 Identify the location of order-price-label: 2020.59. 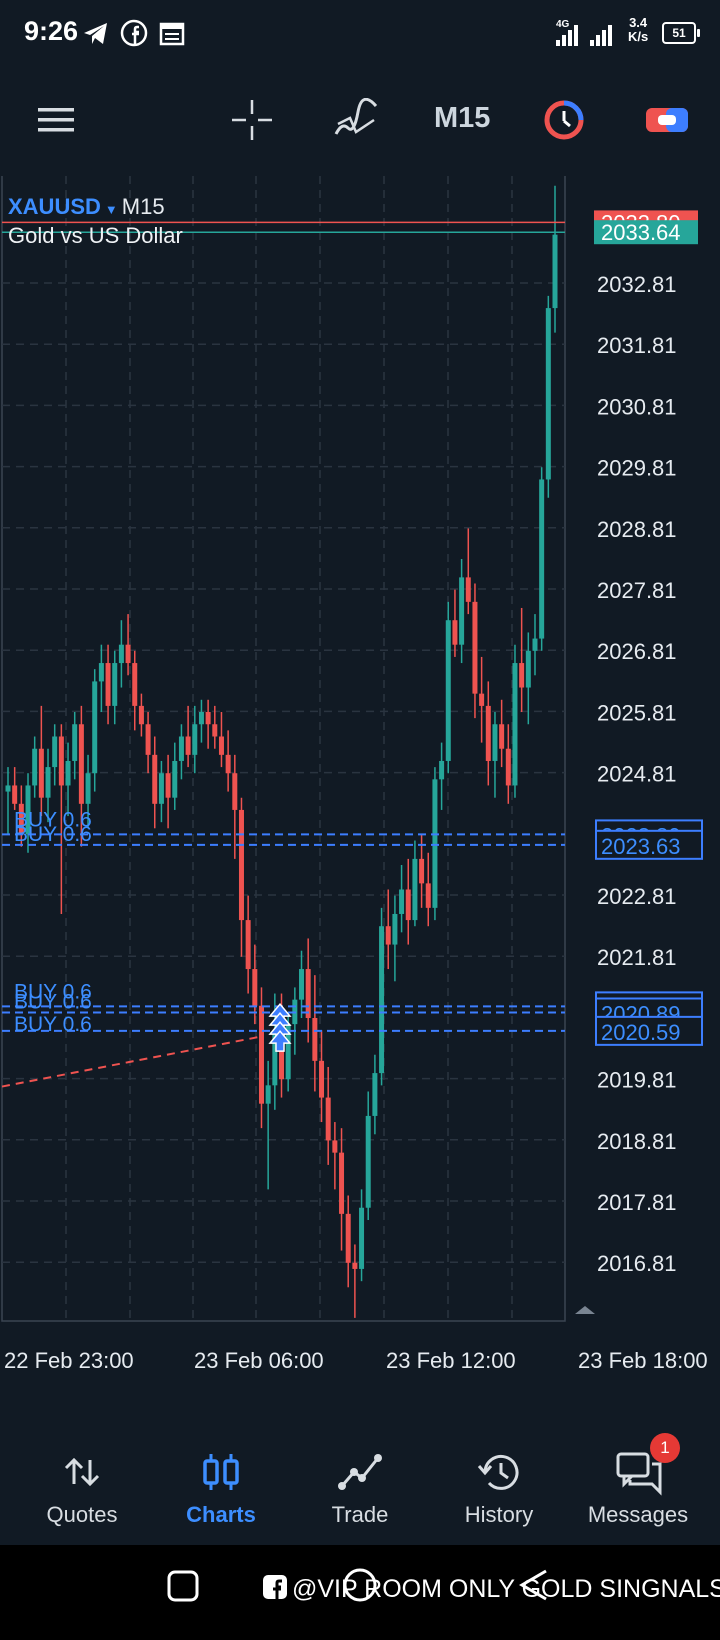
(641, 1032).